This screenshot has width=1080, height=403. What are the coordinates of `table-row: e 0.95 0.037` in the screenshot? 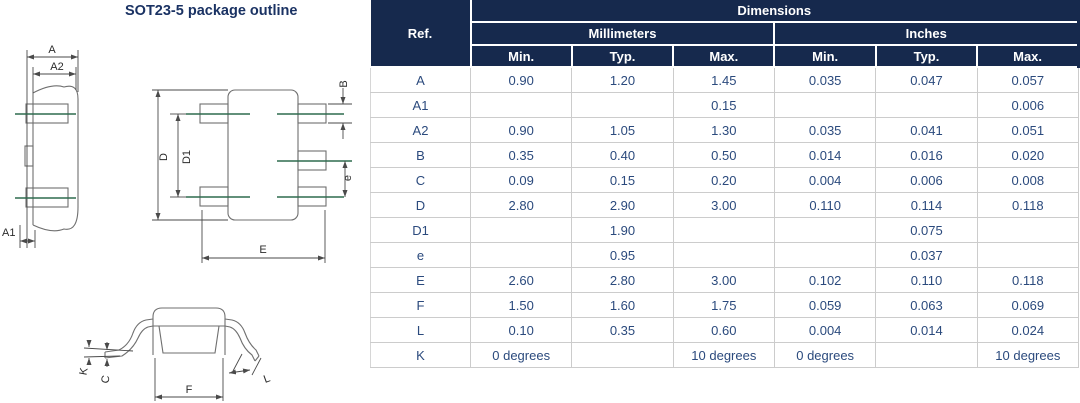 It's located at (725, 255).